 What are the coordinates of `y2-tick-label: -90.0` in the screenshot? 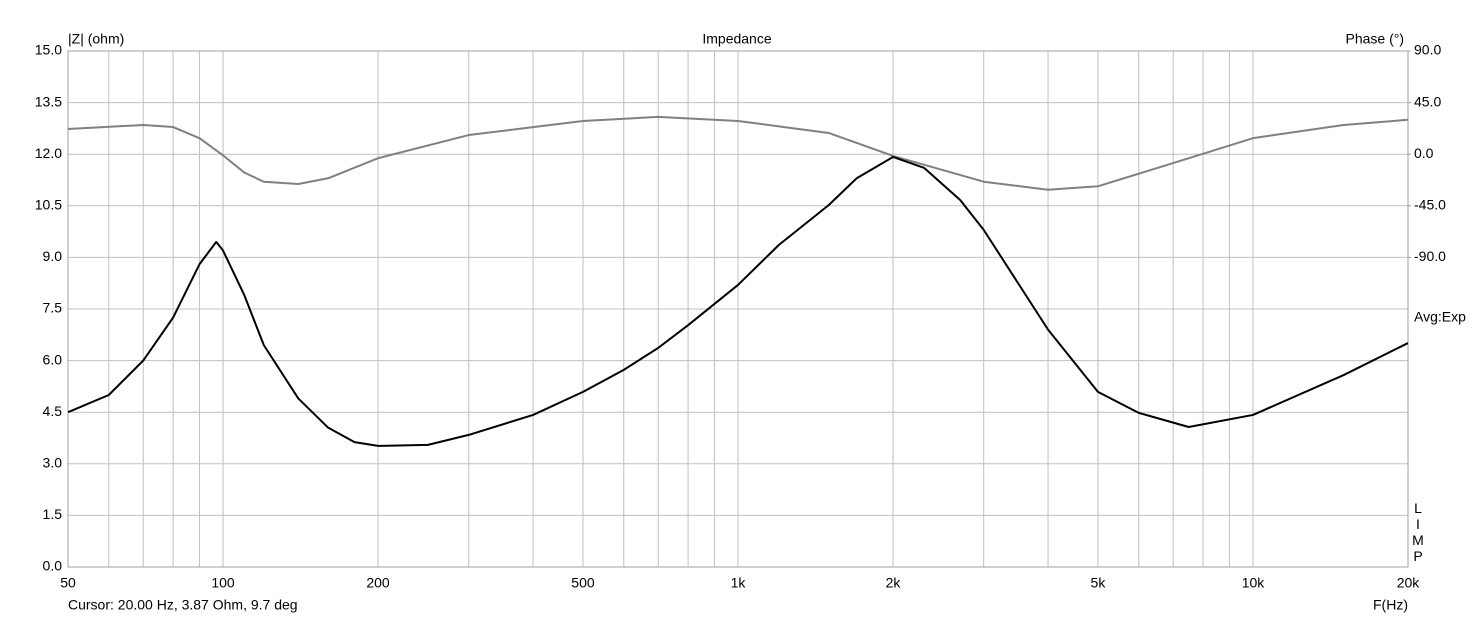 It's located at (1430, 256).